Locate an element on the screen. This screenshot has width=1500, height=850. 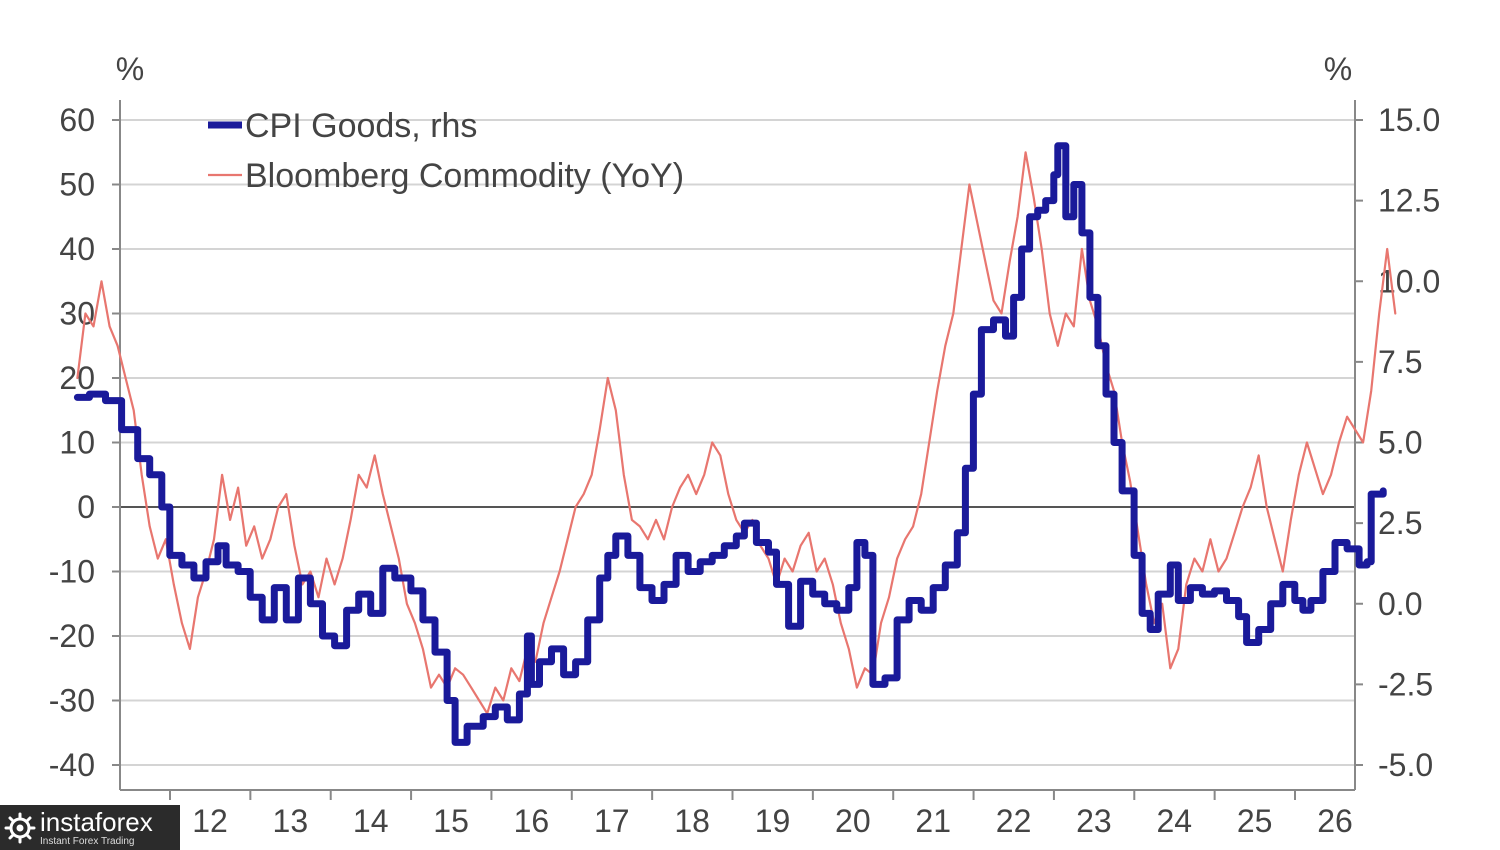
instaforex-watermark: instaforex Instant Forex Trading is located at coordinates (90, 827).